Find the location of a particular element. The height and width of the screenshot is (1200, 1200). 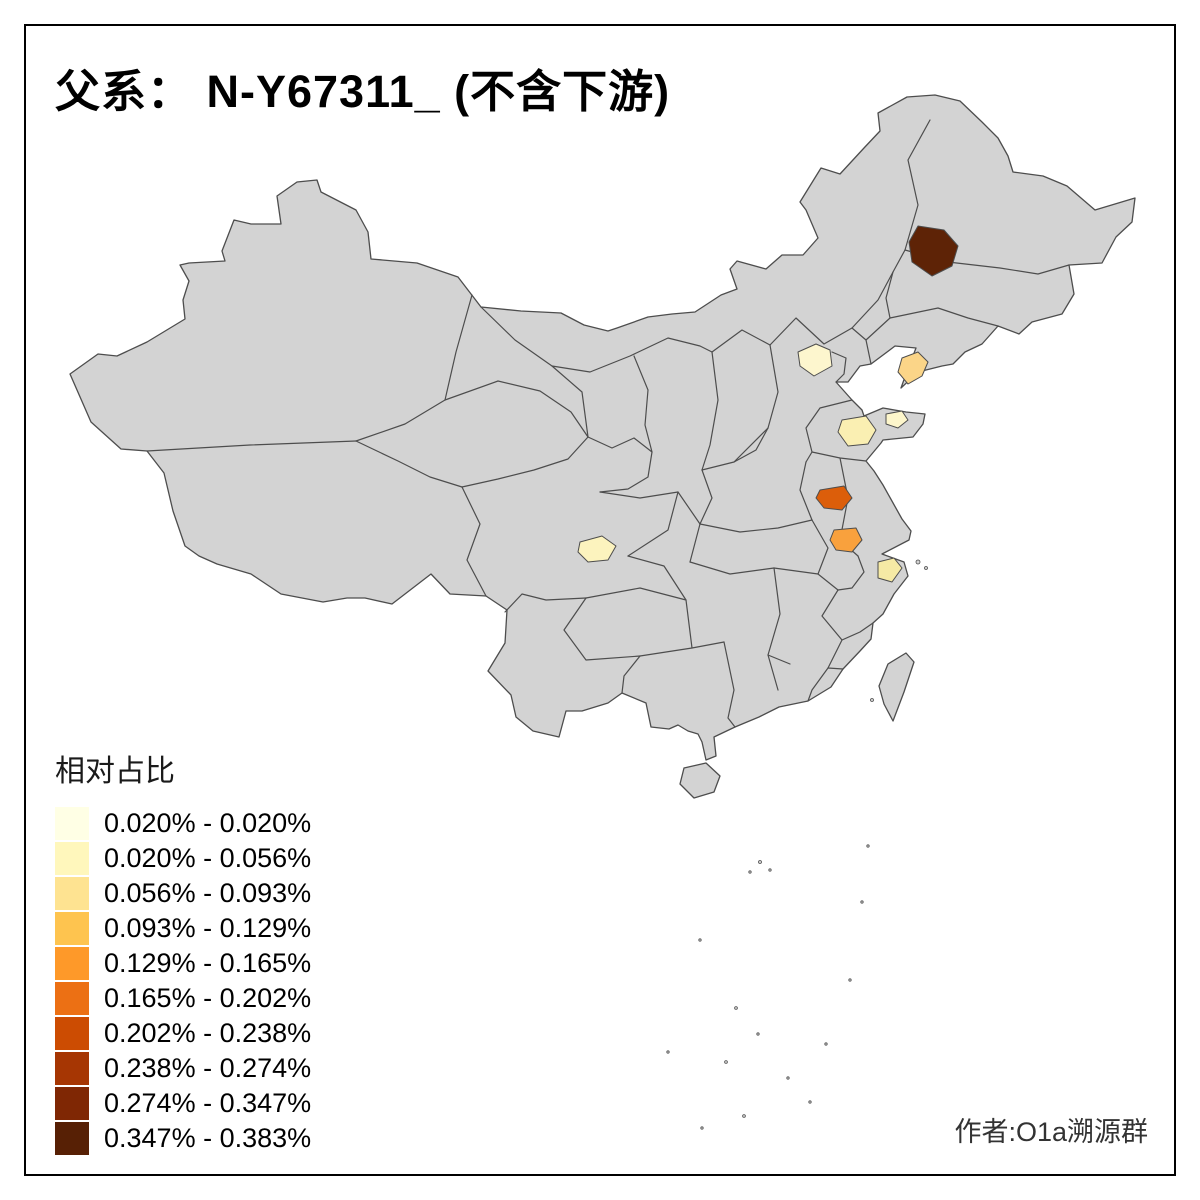

region-beijing is located at coordinates (815, 360).